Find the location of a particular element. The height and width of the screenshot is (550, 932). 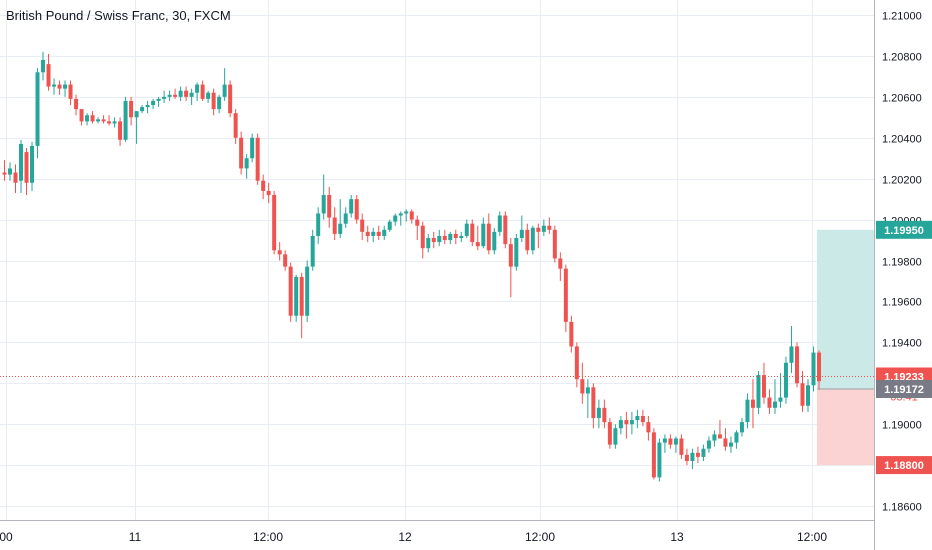

x-tick-label: 00 is located at coordinates (6, 537).